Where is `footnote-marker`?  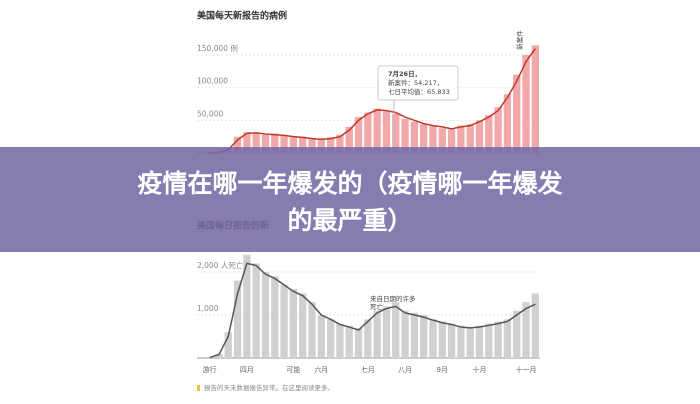
footnote-marker is located at coordinates (198, 388).